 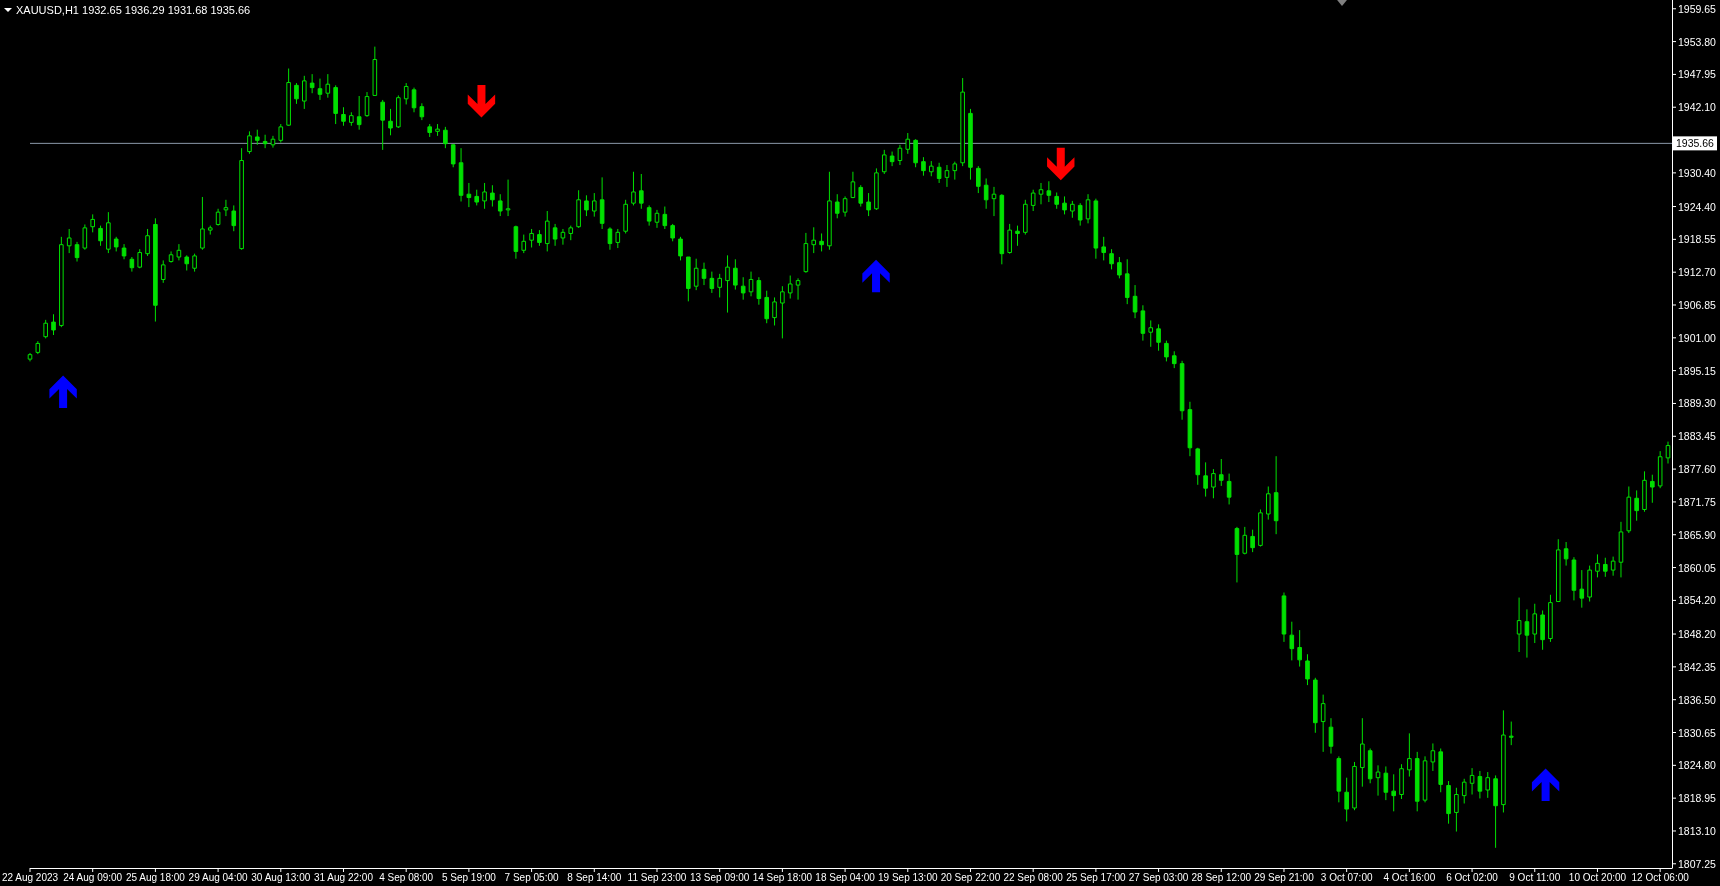 What do you see at coordinates (155, 877) in the screenshot?
I see `x-tick-label: 25 Aug 18:00` at bounding box center [155, 877].